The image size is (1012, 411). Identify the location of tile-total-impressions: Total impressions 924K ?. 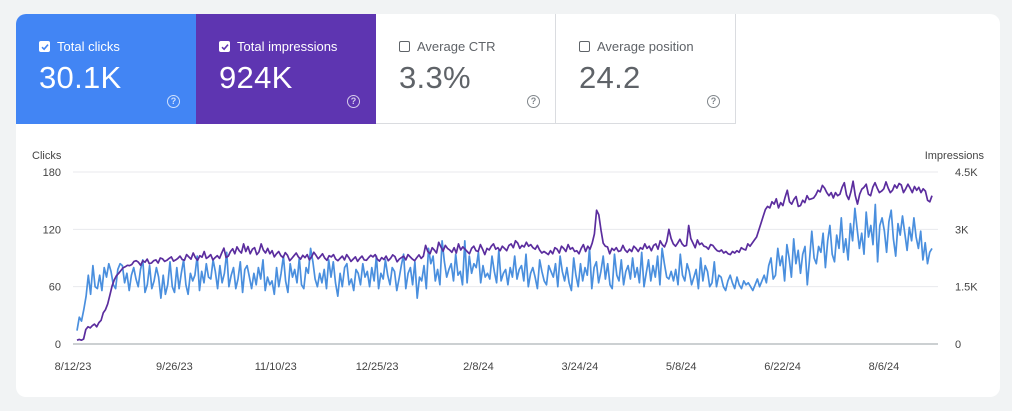
(286, 69).